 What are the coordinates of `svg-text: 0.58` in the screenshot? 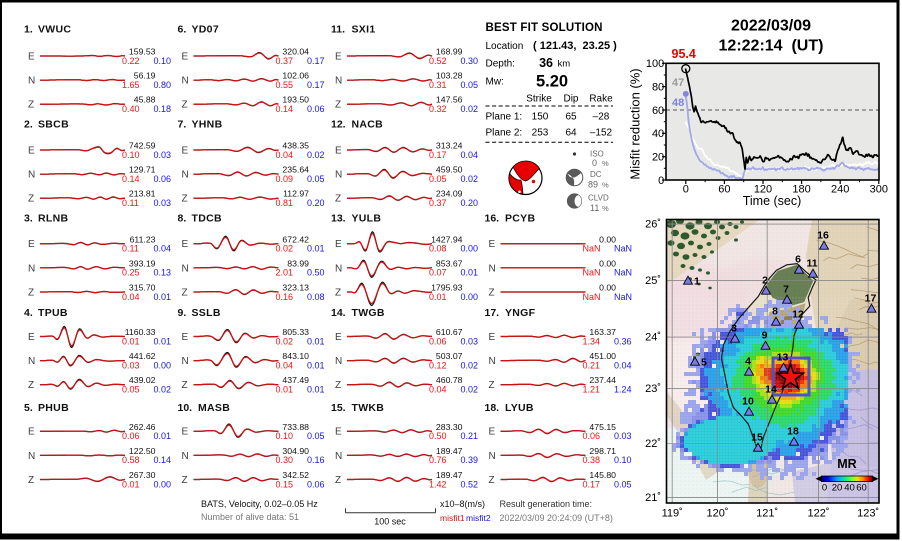 It's located at (131, 460).